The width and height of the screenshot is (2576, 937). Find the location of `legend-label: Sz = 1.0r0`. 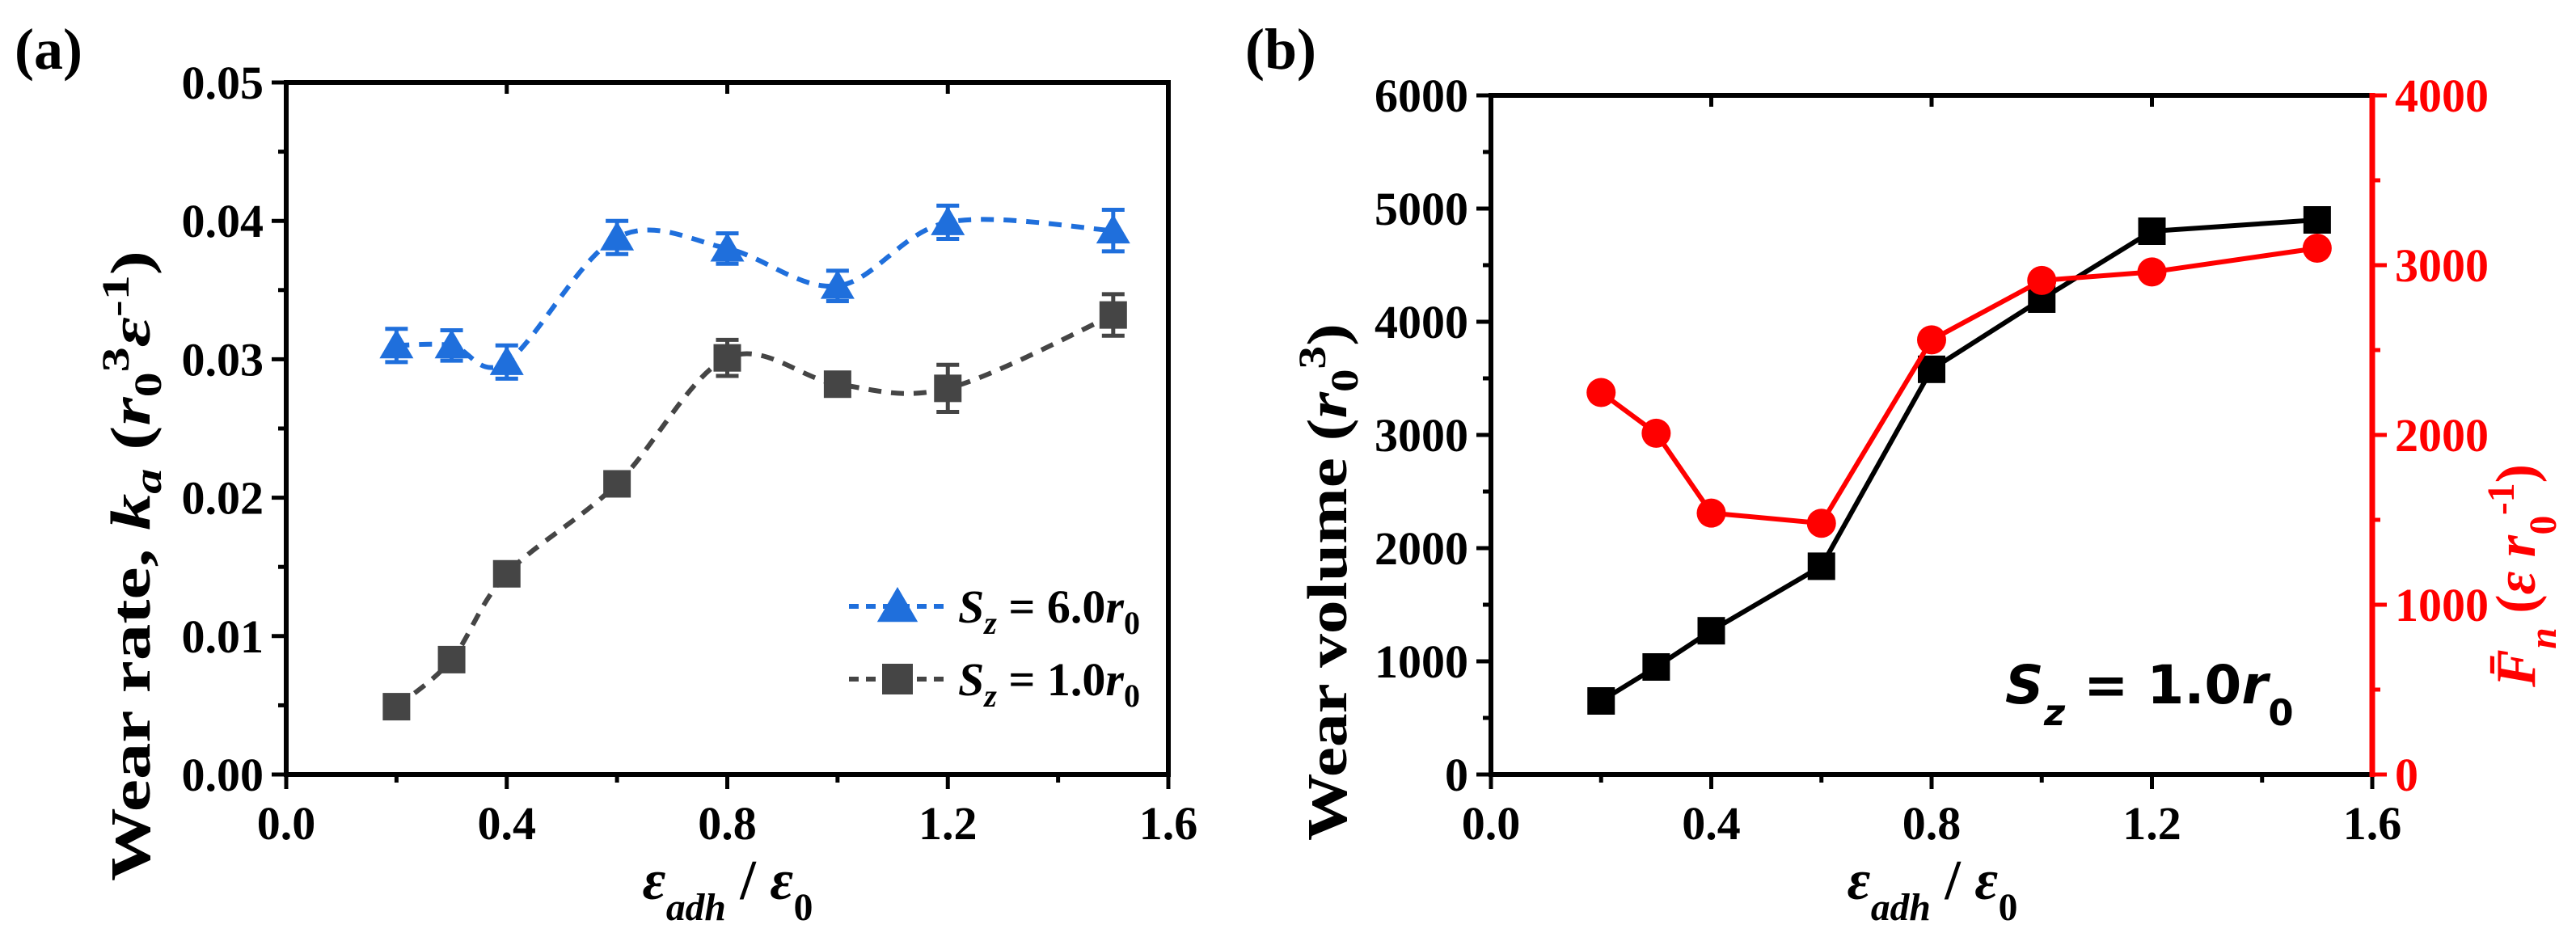

legend-label: Sz = 1.0r0 is located at coordinates (1049, 683).